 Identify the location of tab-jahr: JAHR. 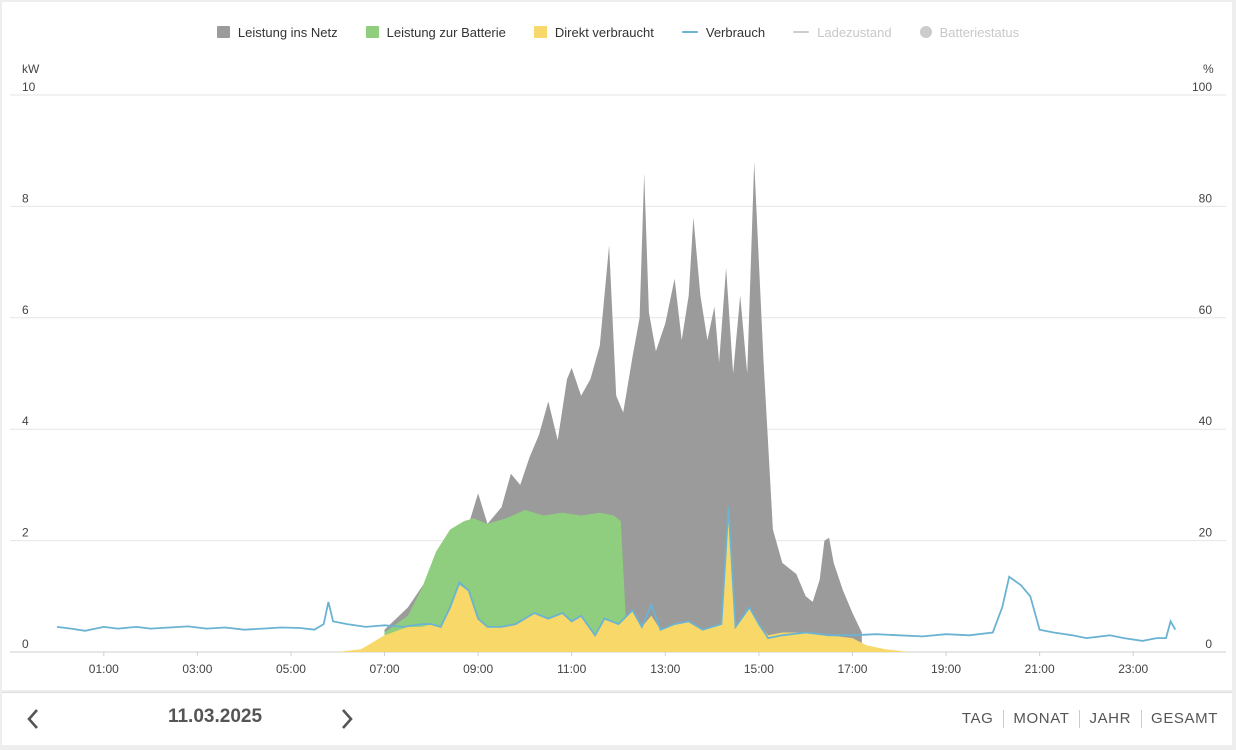
(1110, 717).